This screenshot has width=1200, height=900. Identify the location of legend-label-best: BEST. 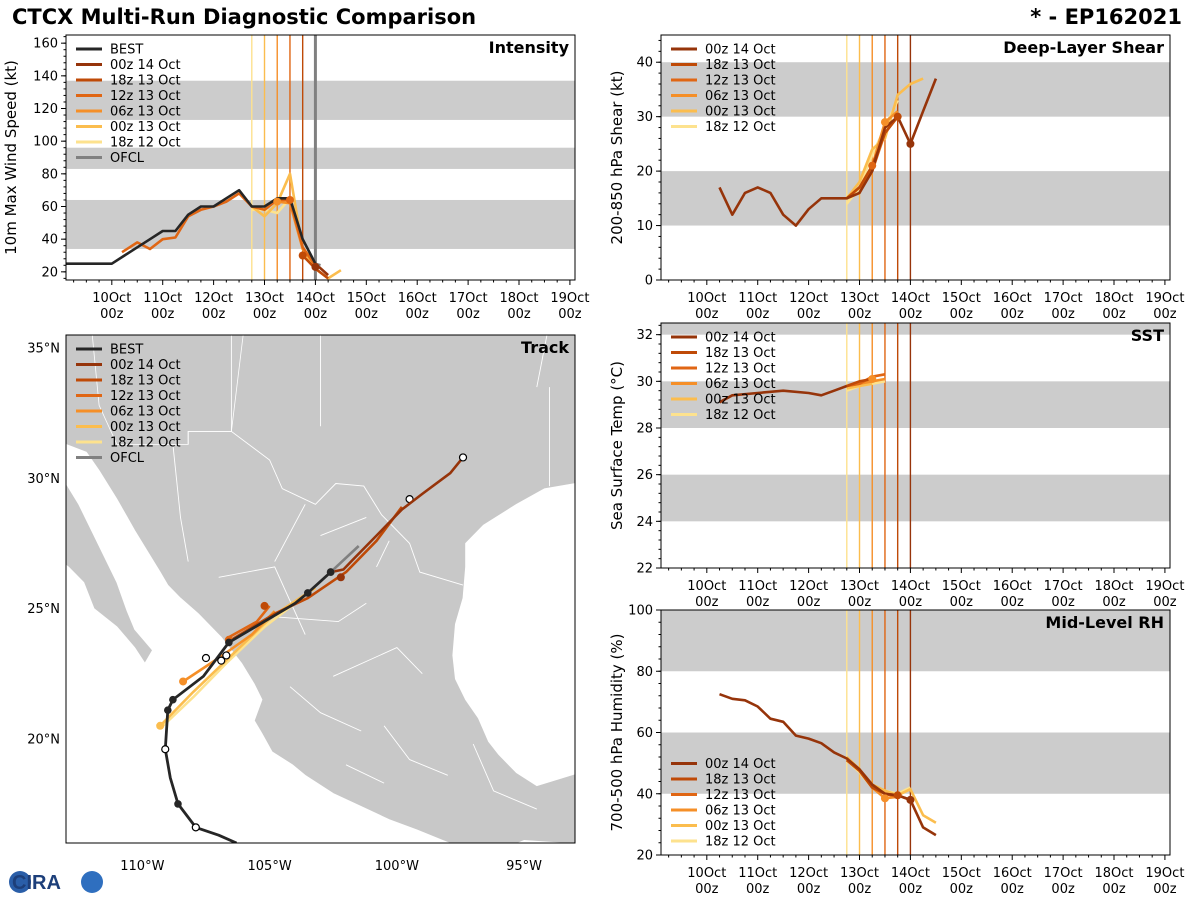
(126, 350).